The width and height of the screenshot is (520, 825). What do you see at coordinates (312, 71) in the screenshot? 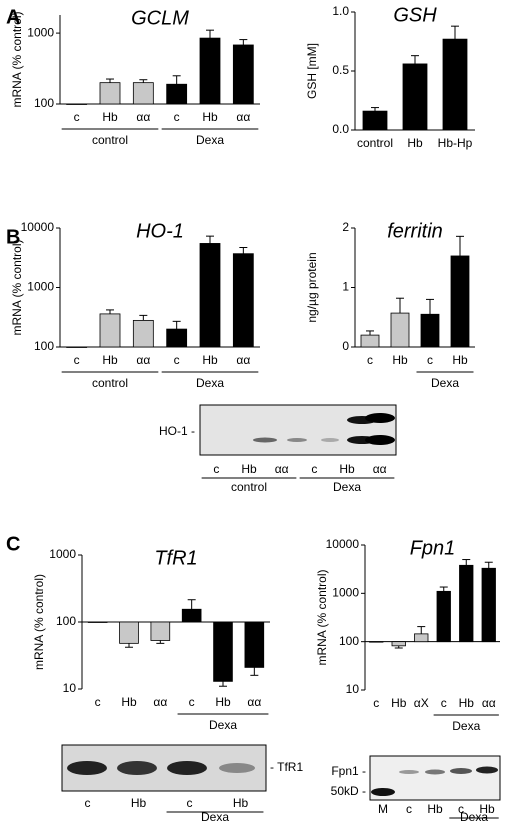
I see `y-axis-label: GSH [mM]` at bounding box center [312, 71].